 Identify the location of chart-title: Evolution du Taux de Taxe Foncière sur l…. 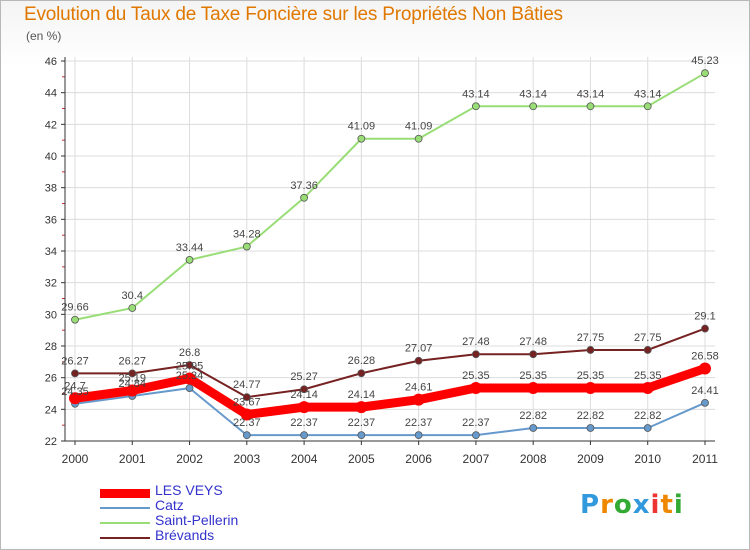
(293, 14).